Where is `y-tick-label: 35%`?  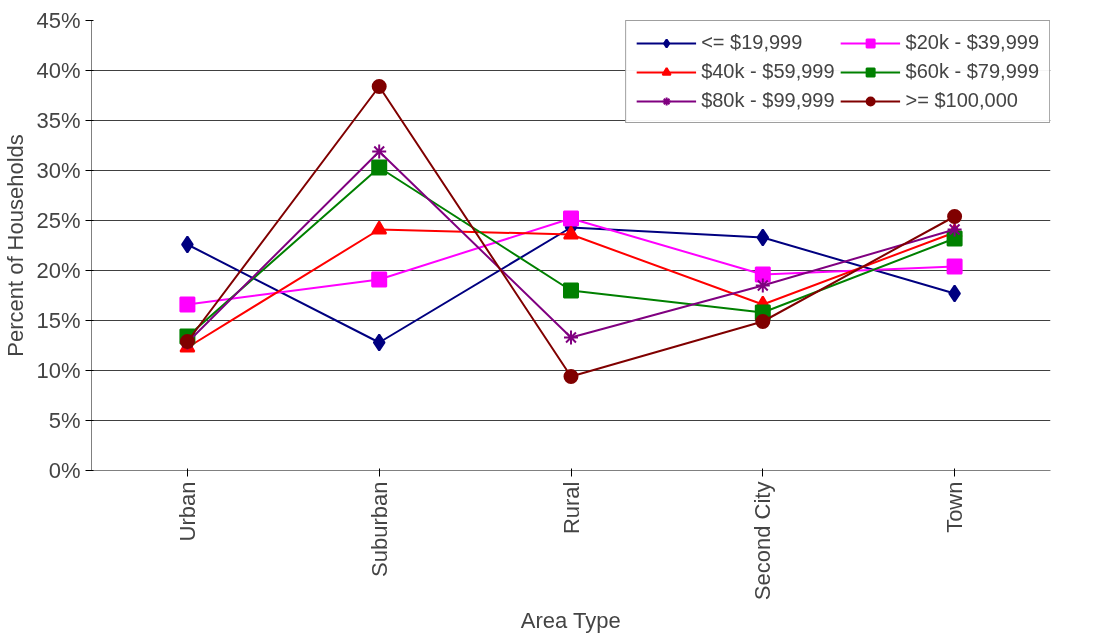
y-tick-label: 35% is located at coordinates (58, 120).